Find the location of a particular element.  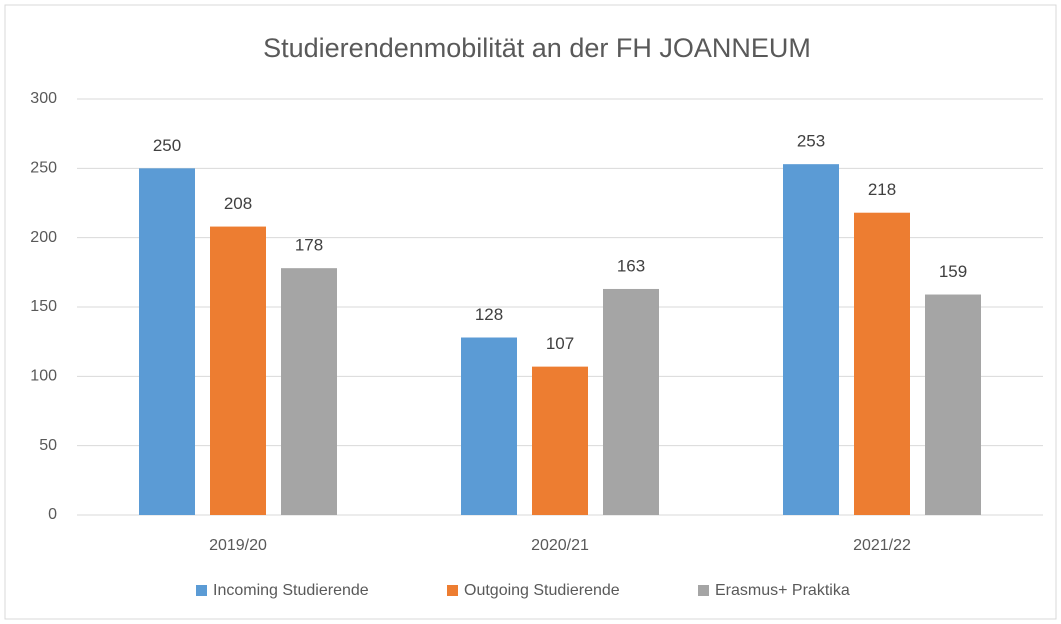

data-label: 128 is located at coordinates (489, 314).